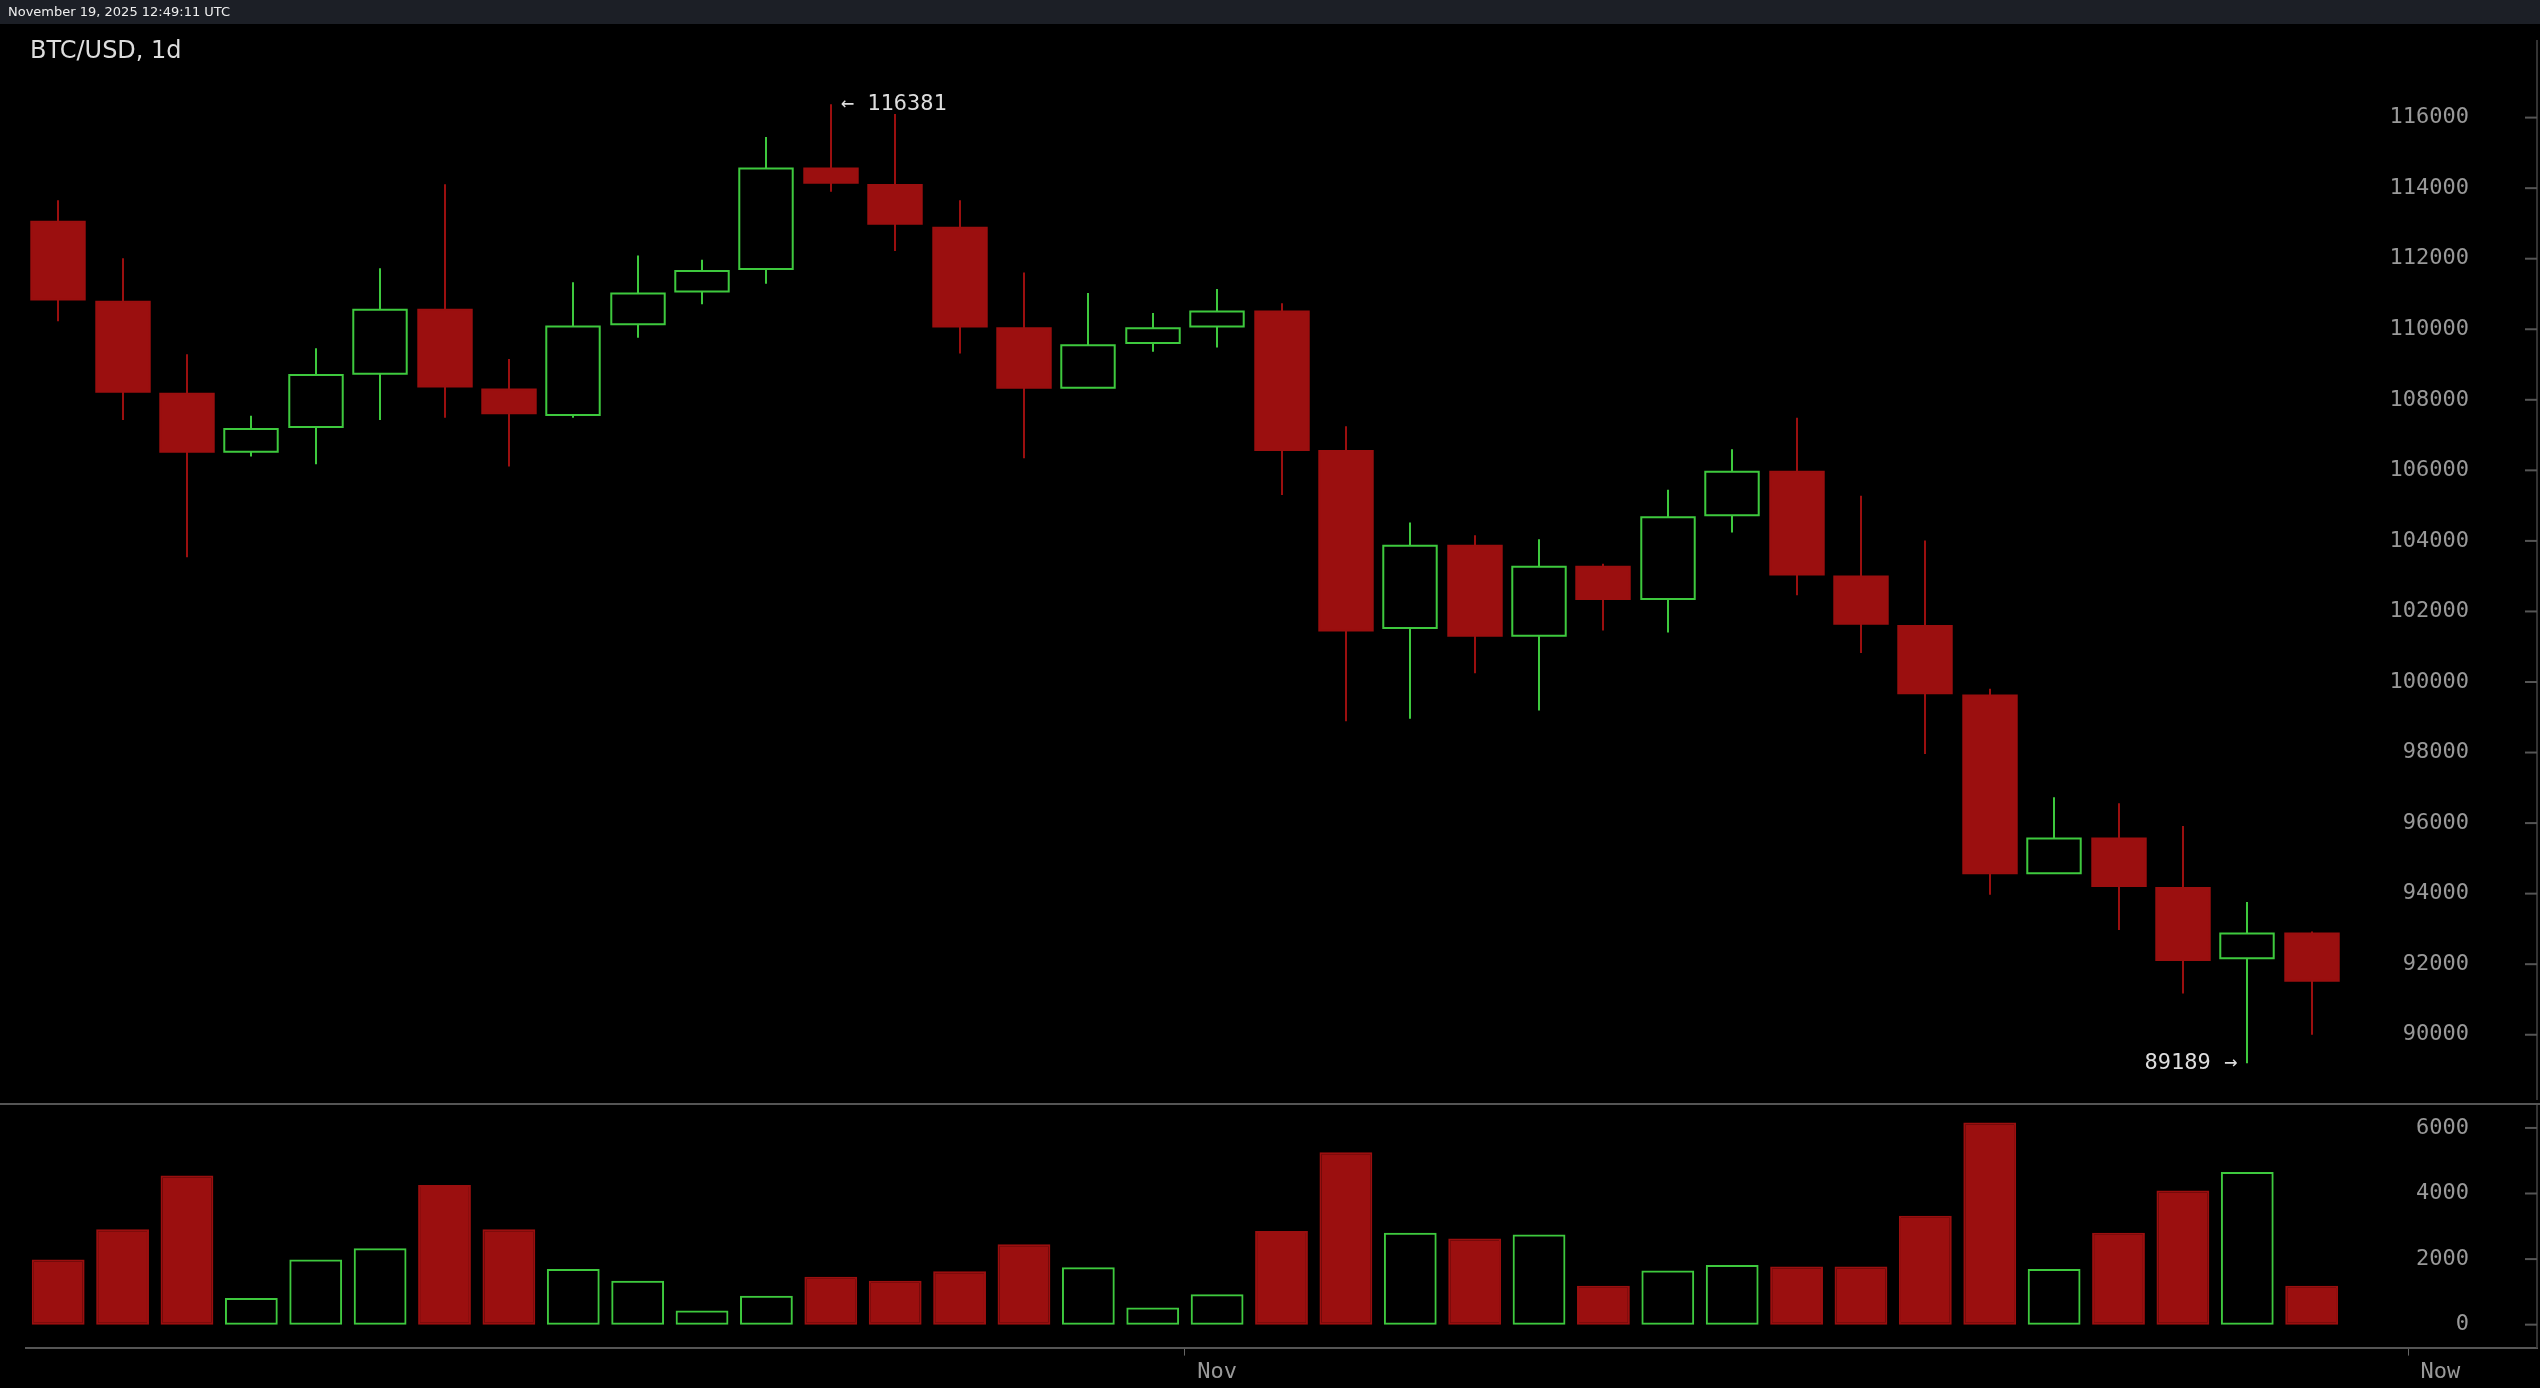 The width and height of the screenshot is (2540, 1388). Describe the element at coordinates (2435, 751) in the screenshot. I see `y-tick-label: 98000` at that location.